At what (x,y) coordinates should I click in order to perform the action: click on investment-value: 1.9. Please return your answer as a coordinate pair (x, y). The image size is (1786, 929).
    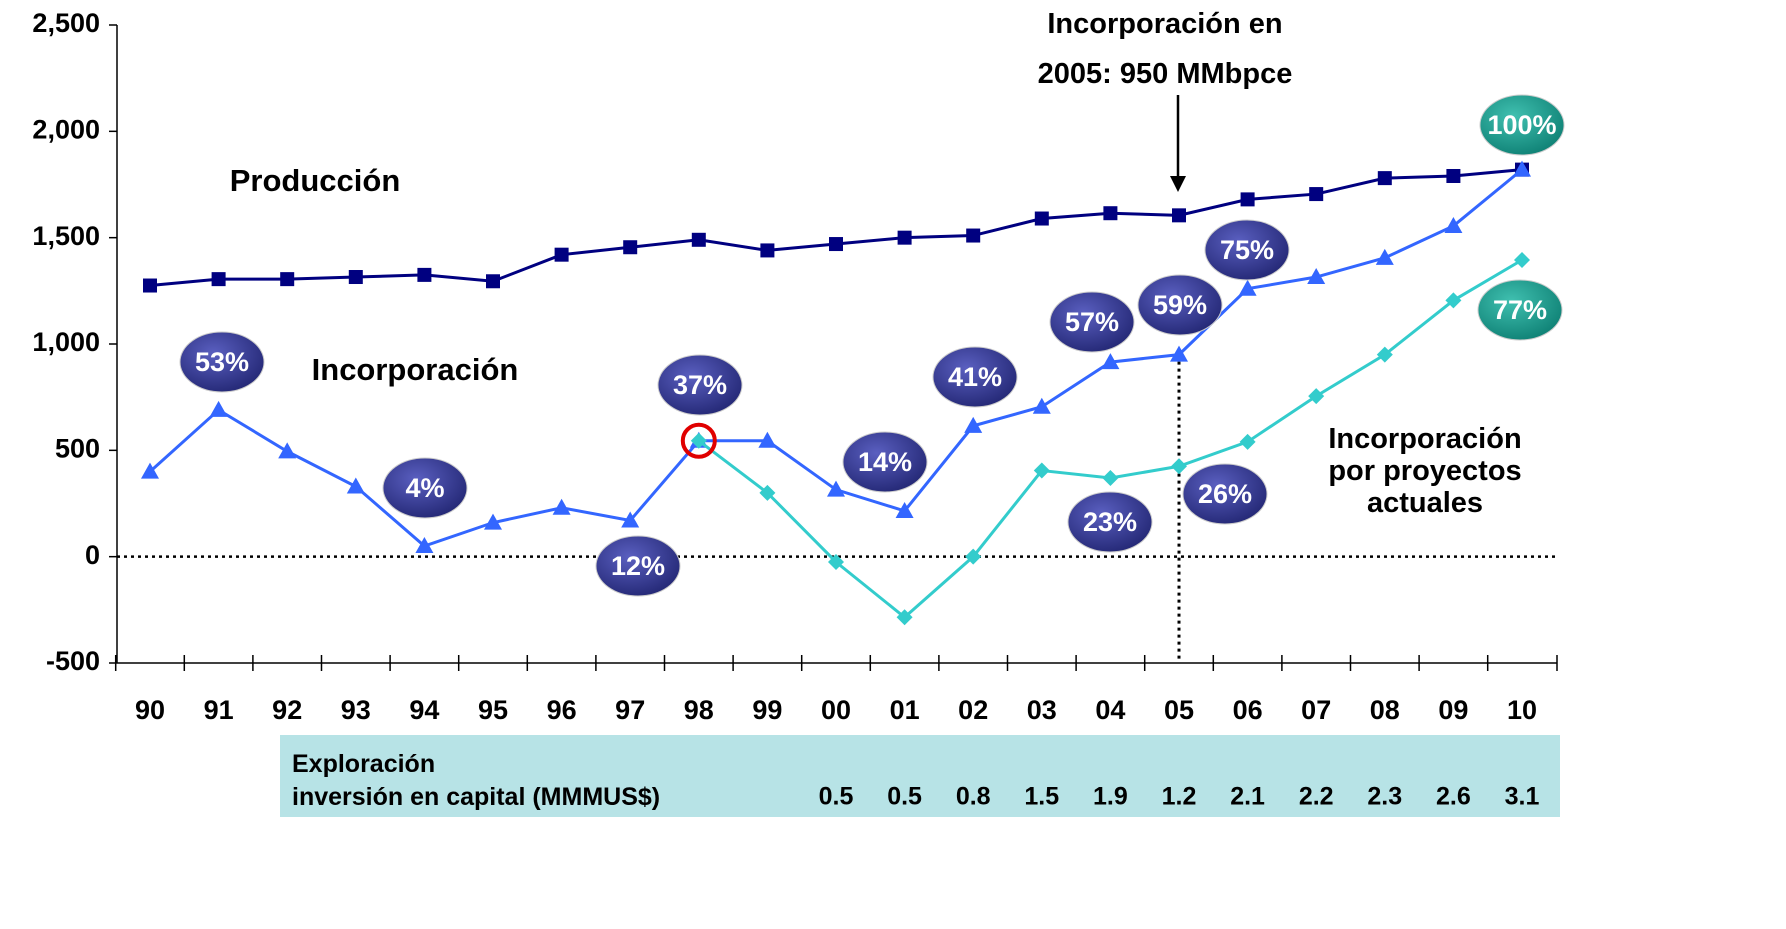
    Looking at the image, I should click on (1110, 797).